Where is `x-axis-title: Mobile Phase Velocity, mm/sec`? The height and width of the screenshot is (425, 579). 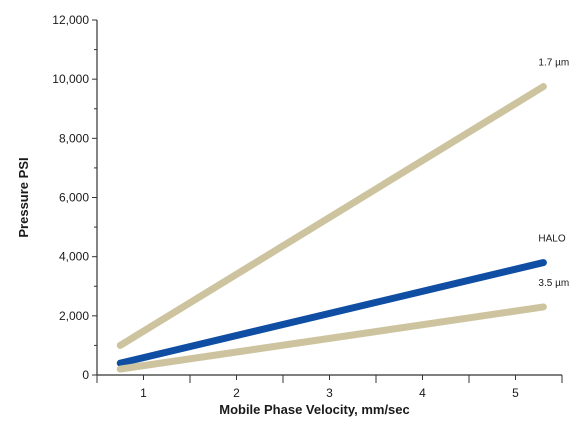 x-axis-title: Mobile Phase Velocity, mm/sec is located at coordinates (314, 409).